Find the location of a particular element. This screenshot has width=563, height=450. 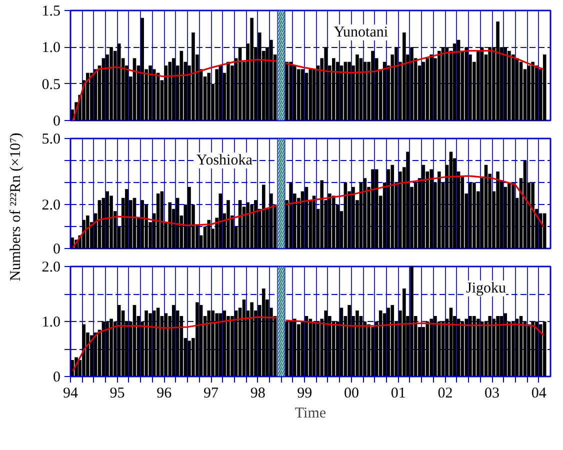

x-tick-label: 99 is located at coordinates (304, 394).